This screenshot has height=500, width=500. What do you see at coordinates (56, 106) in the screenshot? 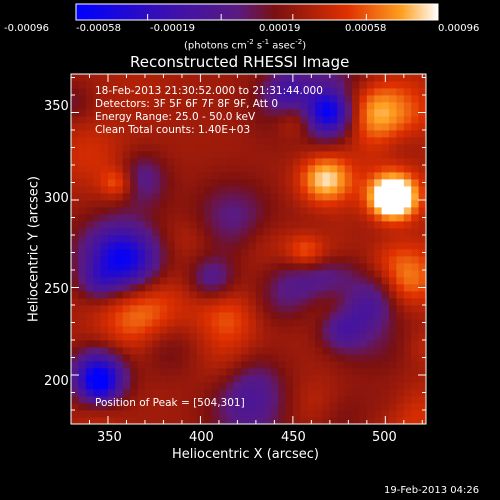
I see `y-tick-label: 350` at bounding box center [56, 106].